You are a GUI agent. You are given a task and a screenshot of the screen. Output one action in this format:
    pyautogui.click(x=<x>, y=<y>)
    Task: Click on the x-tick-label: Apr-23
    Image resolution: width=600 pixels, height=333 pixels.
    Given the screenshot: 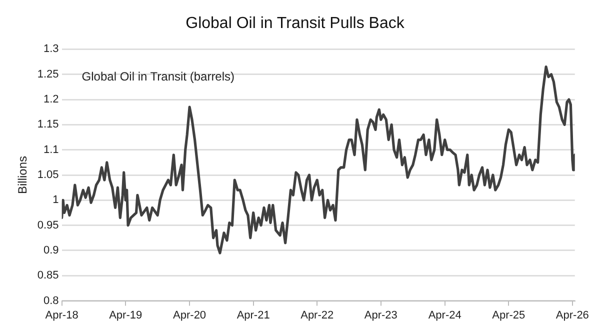 What is the action you would take?
    pyautogui.click(x=381, y=315)
    